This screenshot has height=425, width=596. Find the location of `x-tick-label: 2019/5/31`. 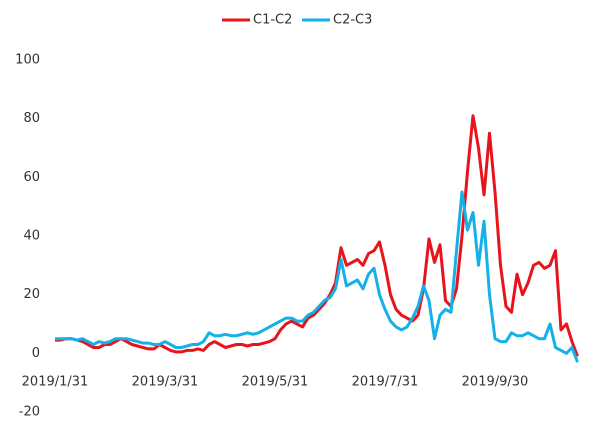

x-tick-label: 2019/5/31 is located at coordinates (275, 382).